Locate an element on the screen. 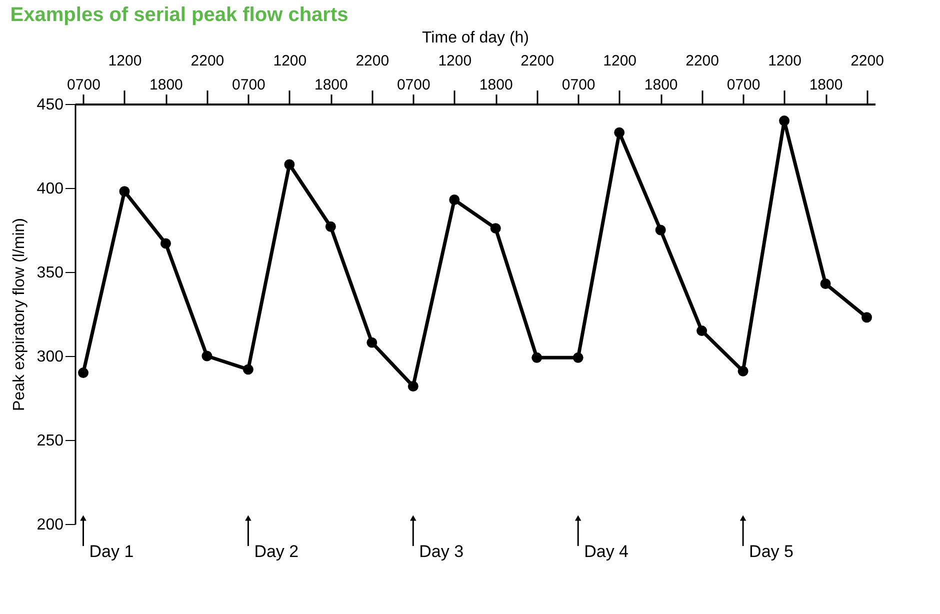 The image size is (940, 614). y-tick-label: 350 is located at coordinates (50, 273).